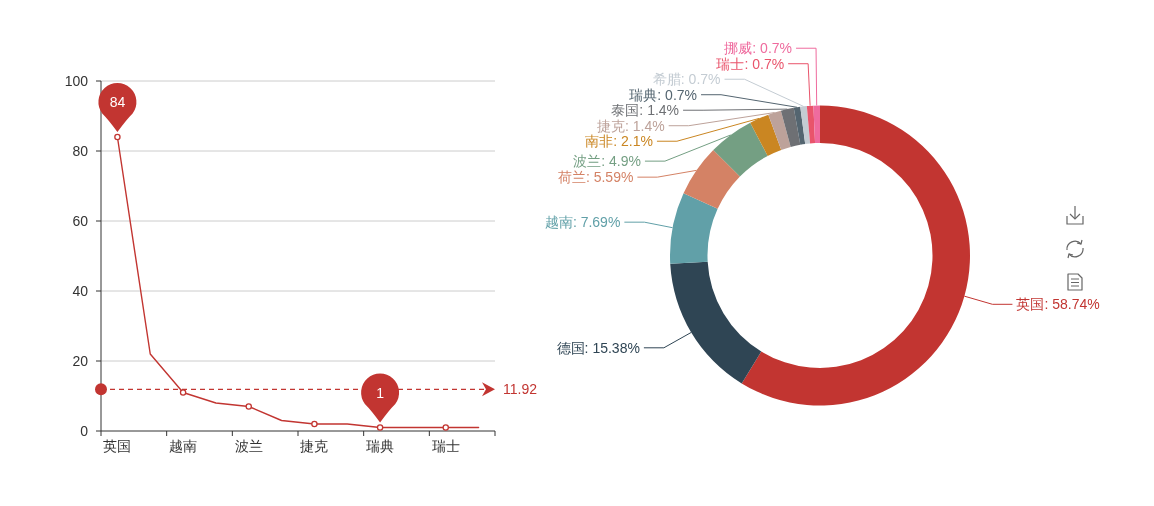 The image size is (1154, 506). What do you see at coordinates (80, 291) in the screenshot?
I see `y-tick-label: 40` at bounding box center [80, 291].